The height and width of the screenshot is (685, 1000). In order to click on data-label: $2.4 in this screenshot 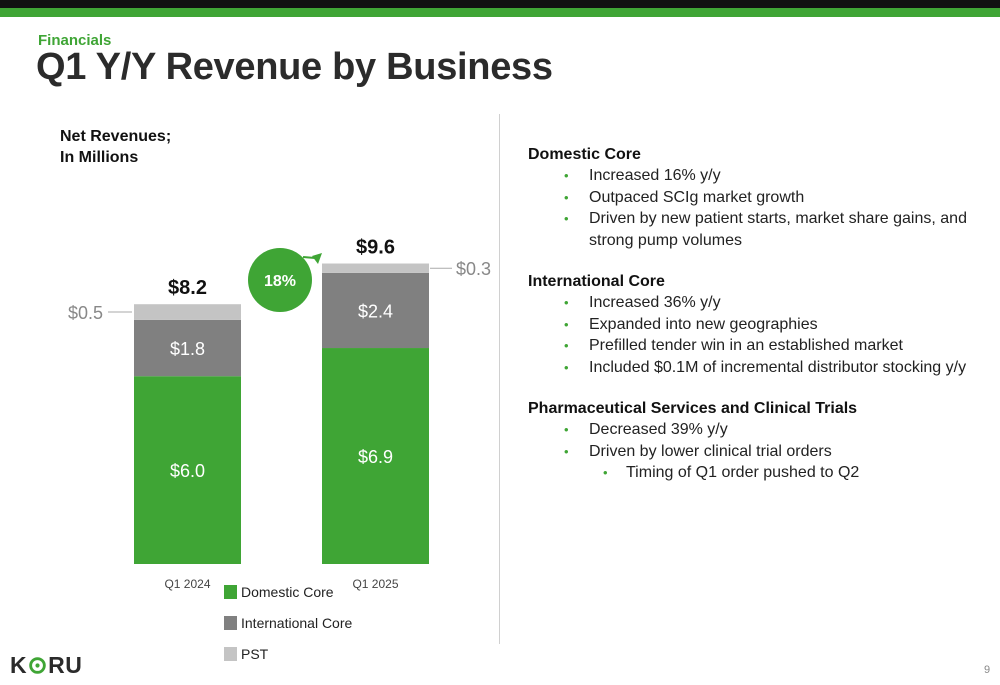, I will do `click(375, 311)`.